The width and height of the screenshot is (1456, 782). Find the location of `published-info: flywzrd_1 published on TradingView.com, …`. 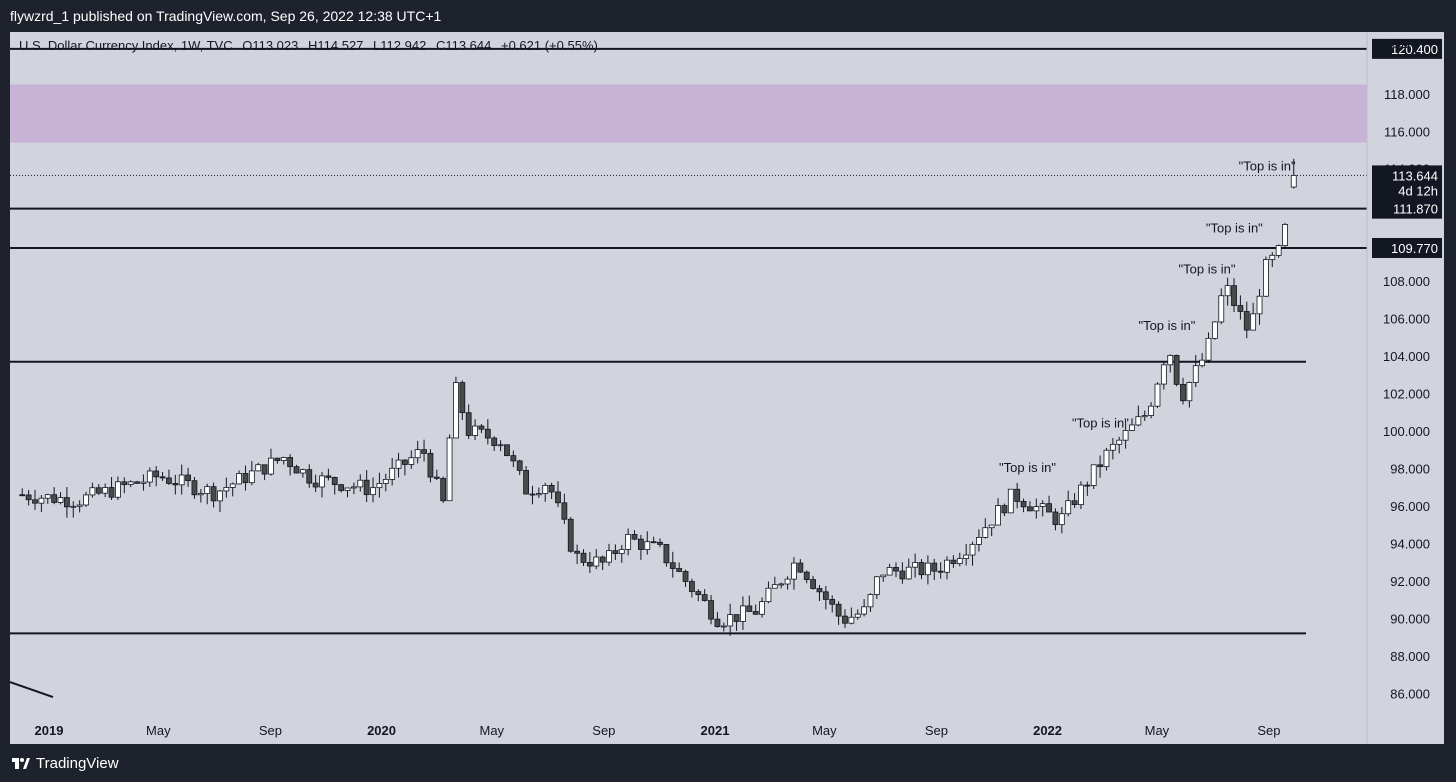

published-info: flywzrd_1 published on TradingView.com, … is located at coordinates (226, 16).